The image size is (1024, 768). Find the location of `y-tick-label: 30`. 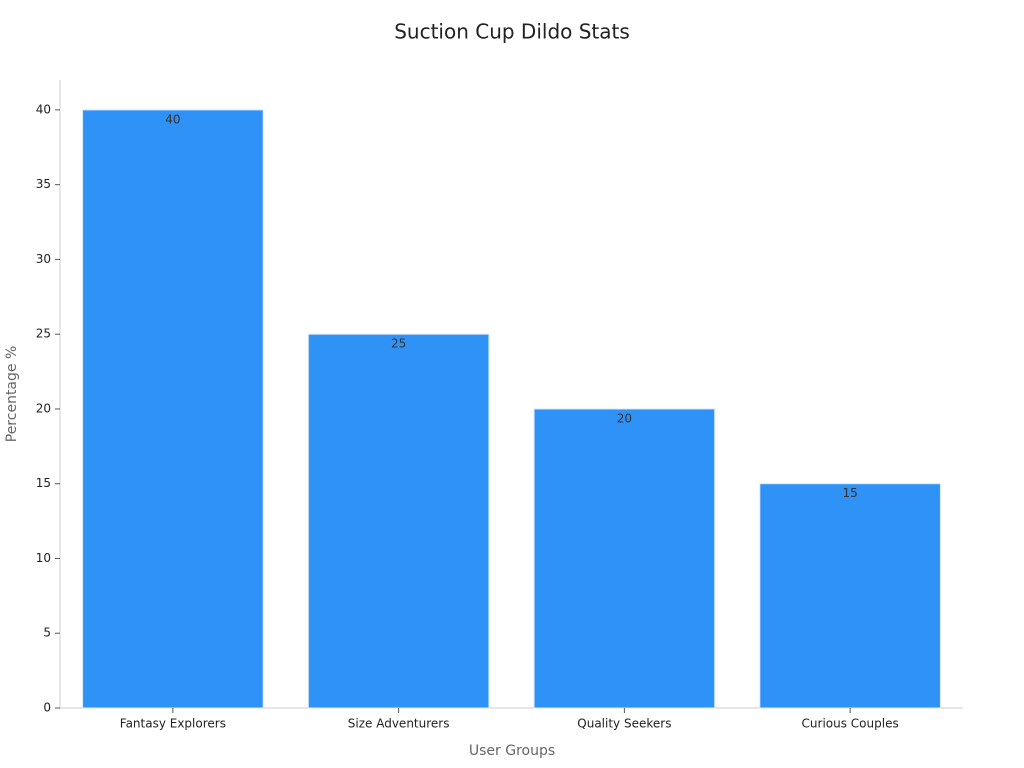

y-tick-label: 30 is located at coordinates (43, 259).